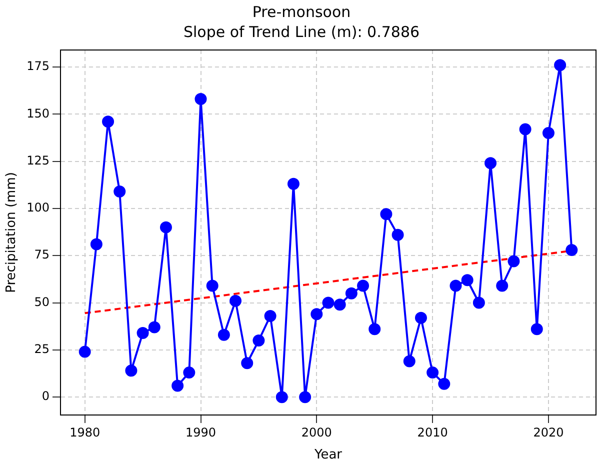 Image resolution: width=603 pixels, height=467 pixels. What do you see at coordinates (432, 432) in the screenshot?
I see `x-tick-label: 2010` at bounding box center [432, 432].